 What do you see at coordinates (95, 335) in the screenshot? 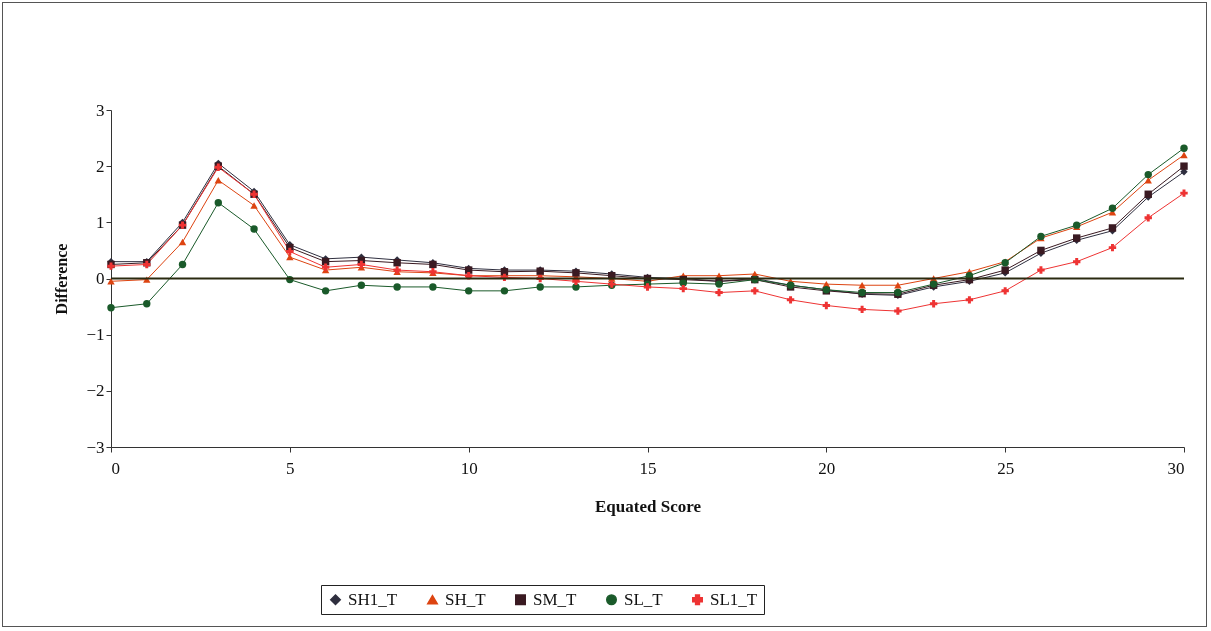
I see `y-tick-label: −1` at bounding box center [95, 335].